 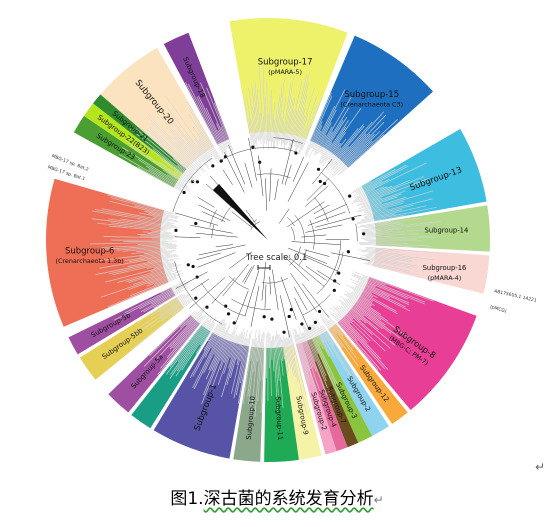 I want to click on sector-sg4, so click(x=324, y=396).